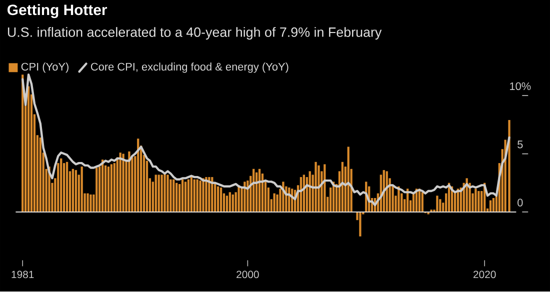 Image resolution: width=550 pixels, height=292 pixels. What do you see at coordinates (247, 274) in the screenshot?
I see `x-tick-label: 2000` at bounding box center [247, 274].